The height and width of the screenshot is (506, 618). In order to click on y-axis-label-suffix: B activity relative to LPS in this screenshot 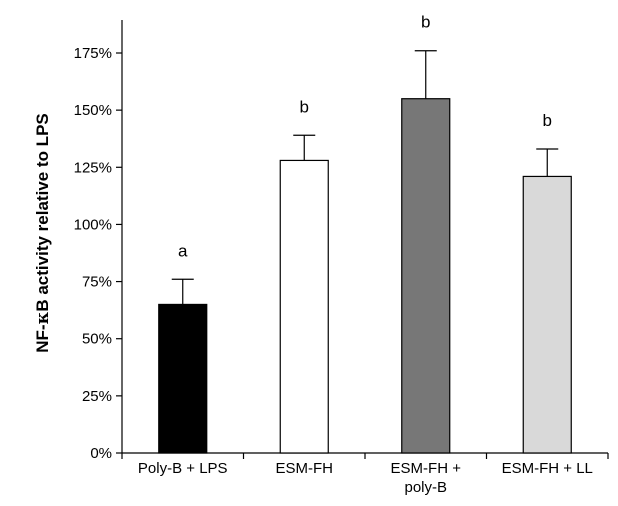, I will do `click(42, 212)`.